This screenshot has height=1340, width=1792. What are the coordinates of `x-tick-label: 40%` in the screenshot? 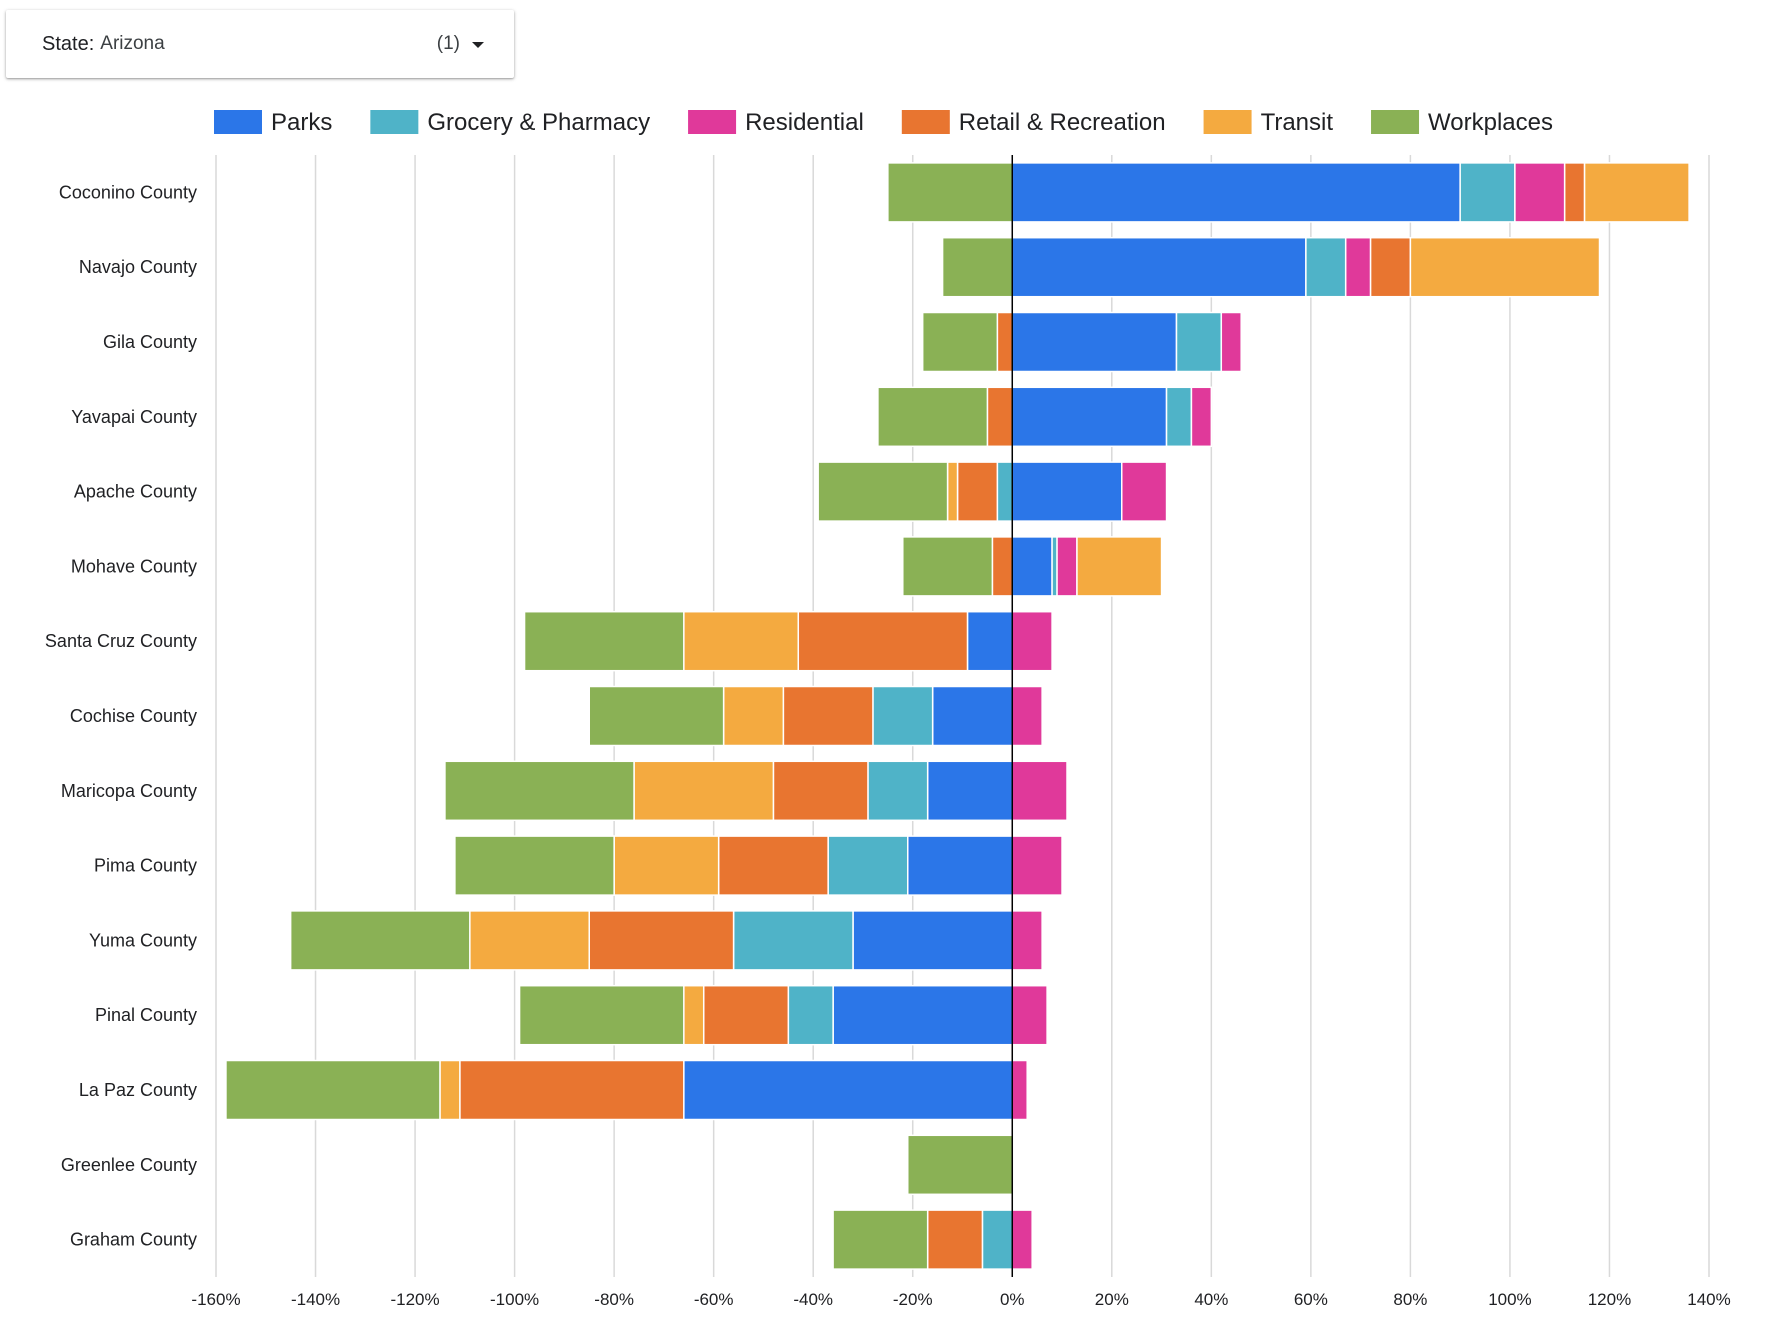 It's located at (1211, 1299).